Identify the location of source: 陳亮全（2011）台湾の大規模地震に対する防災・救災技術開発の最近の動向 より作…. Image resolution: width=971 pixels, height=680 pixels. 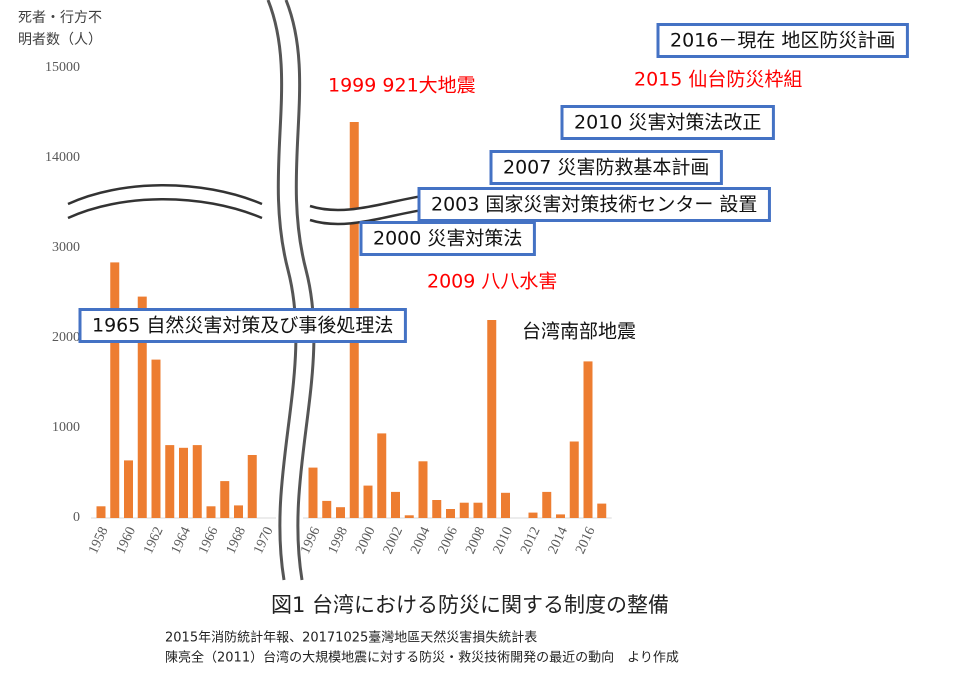
(422, 658).